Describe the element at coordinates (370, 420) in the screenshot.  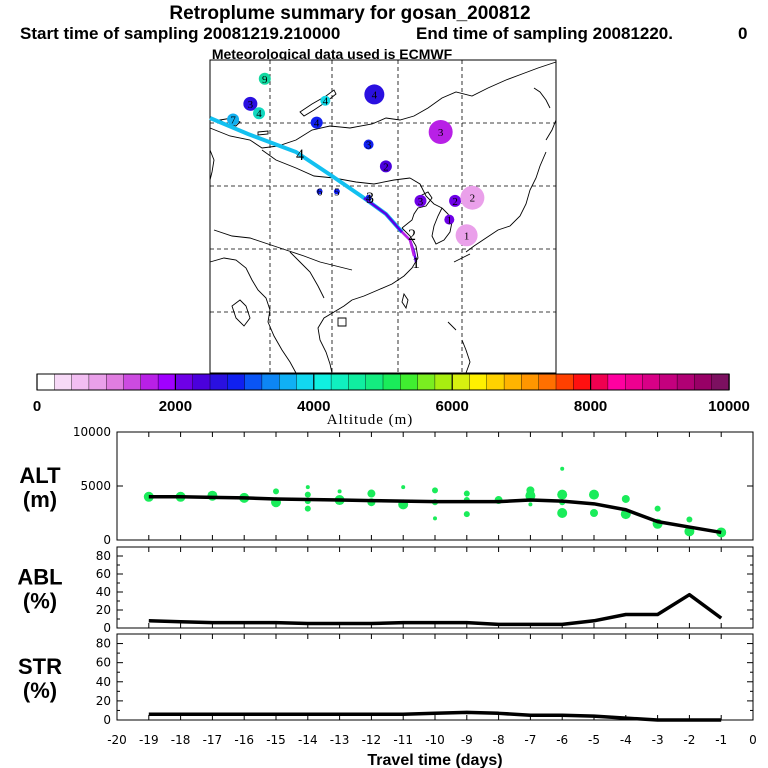
I see `colorbar-title: Altitude (m)` at that location.